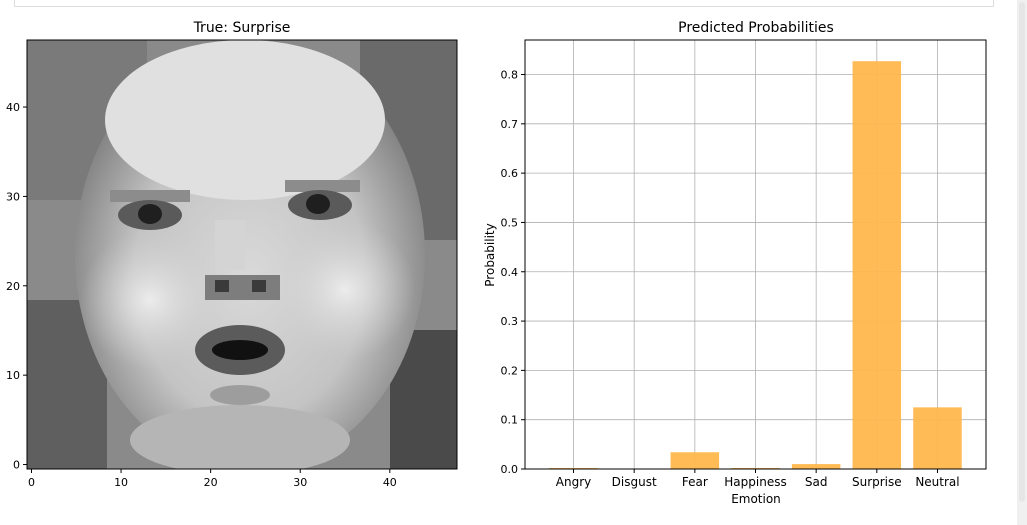 Image resolution: width=1027 pixels, height=525 pixels. What do you see at coordinates (573, 482) in the screenshot?
I see `x-tick-label: Angry` at bounding box center [573, 482].